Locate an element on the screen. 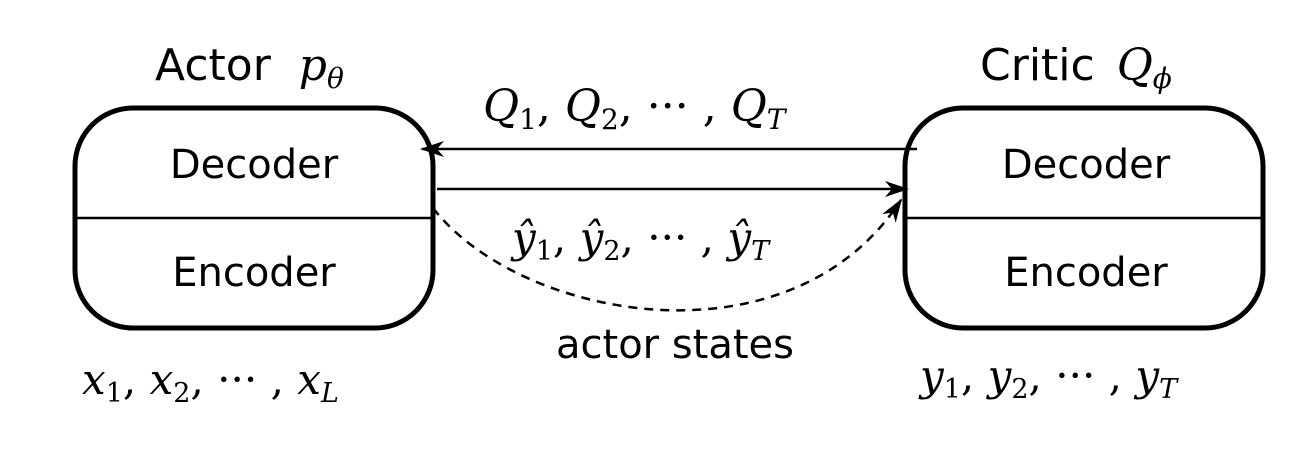 This screenshot has height=450, width=1316. y1-symbol: y is located at coordinates (931, 375).